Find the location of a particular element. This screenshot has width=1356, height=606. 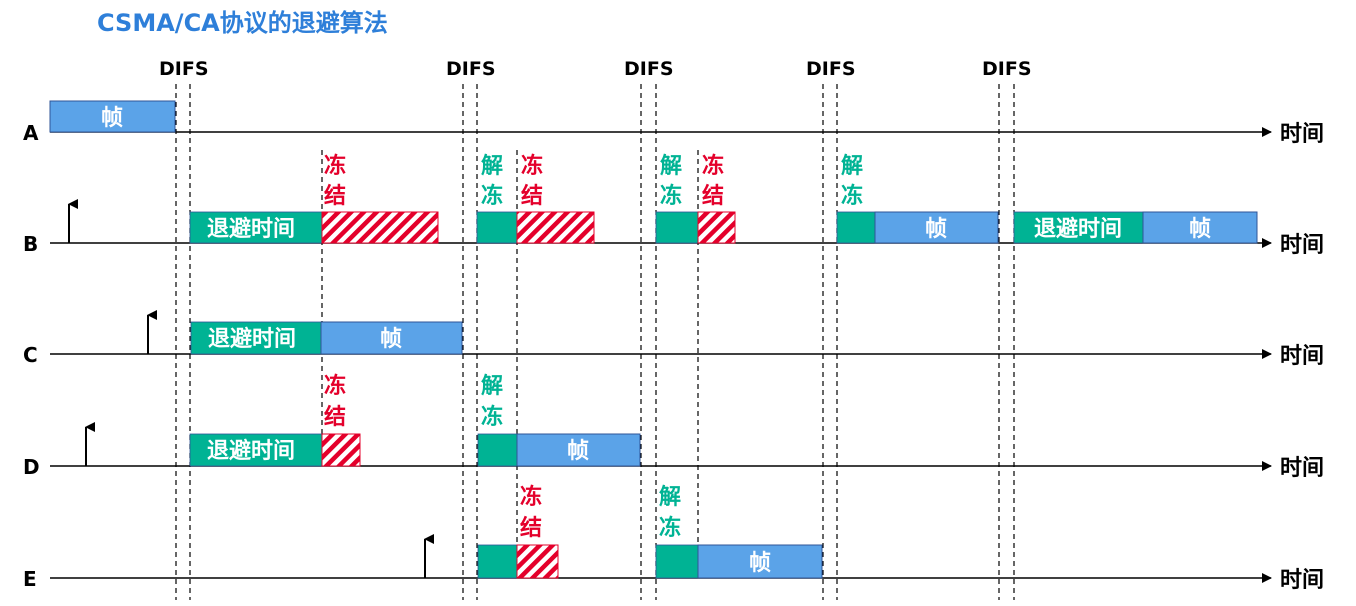

row-b: 退避时间 帧 退避时间 帧 冻 结 解 冻 冻 结 解 冻 冻 结 解 冻 is located at coordinates (723, 198).